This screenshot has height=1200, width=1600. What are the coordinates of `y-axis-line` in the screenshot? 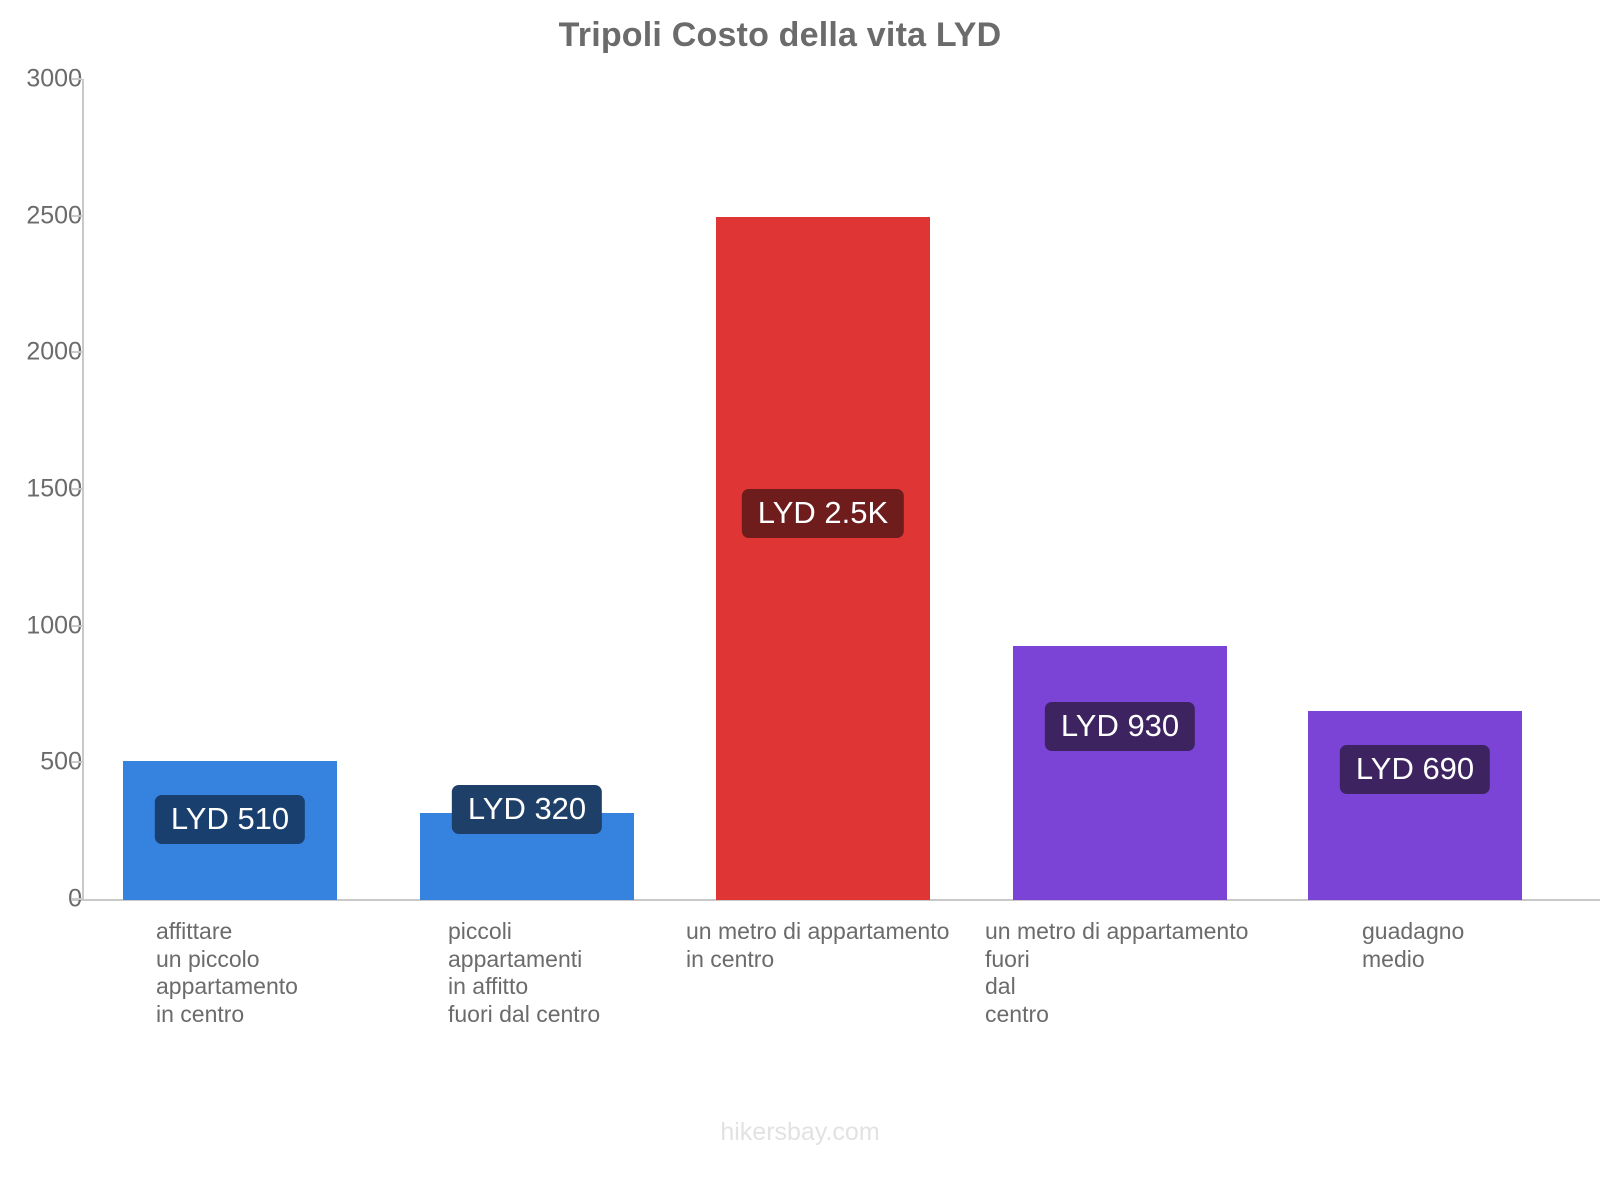 It's located at (83, 489).